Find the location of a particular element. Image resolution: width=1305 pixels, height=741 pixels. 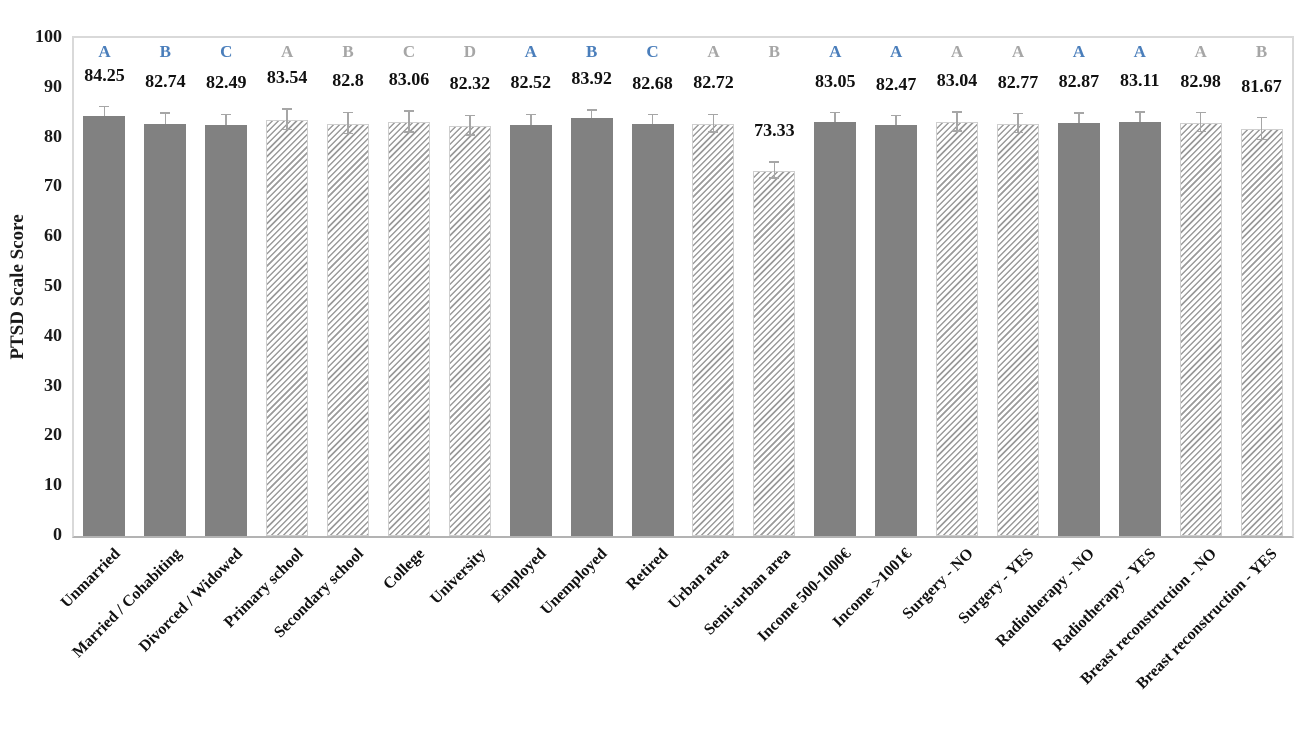

bar-slot: 83.04 A is located at coordinates (957, 287).